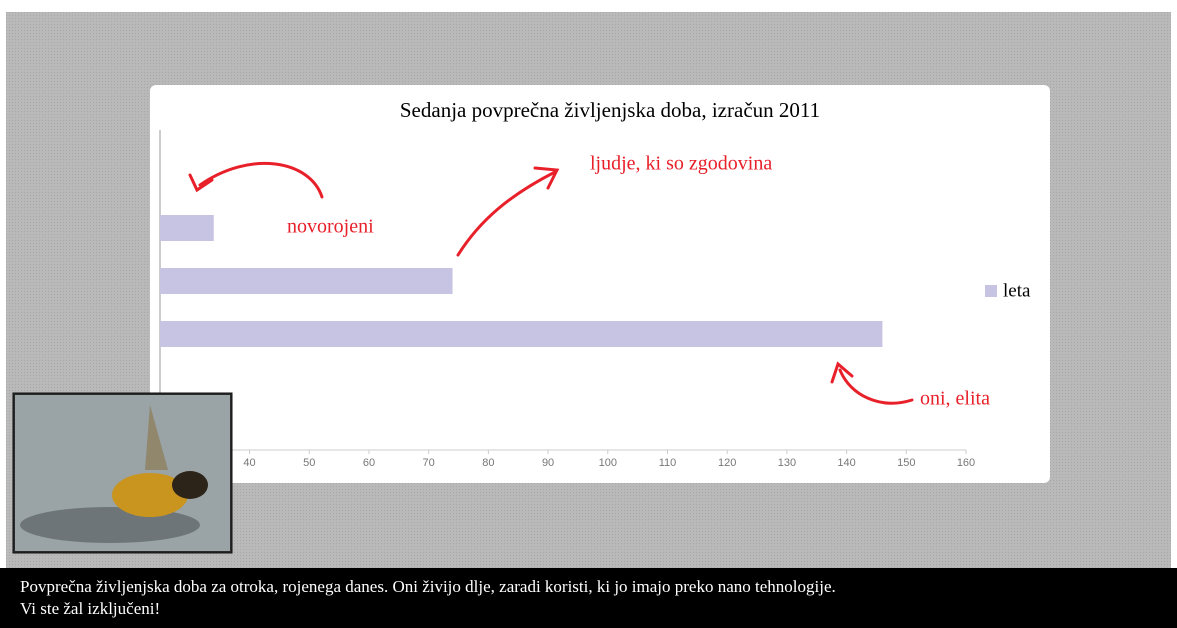 This screenshot has width=1177, height=628. What do you see at coordinates (681, 164) in the screenshot?
I see `annotation: ljudje, ki so zgodovina` at bounding box center [681, 164].